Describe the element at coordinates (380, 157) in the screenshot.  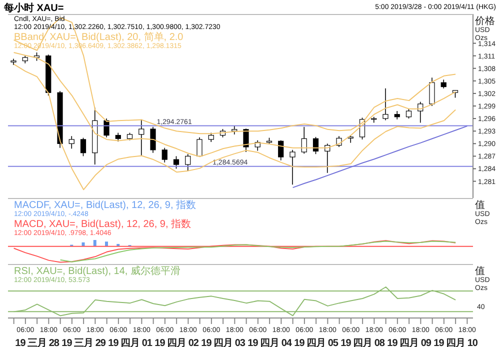
I see `line-series` at that location.